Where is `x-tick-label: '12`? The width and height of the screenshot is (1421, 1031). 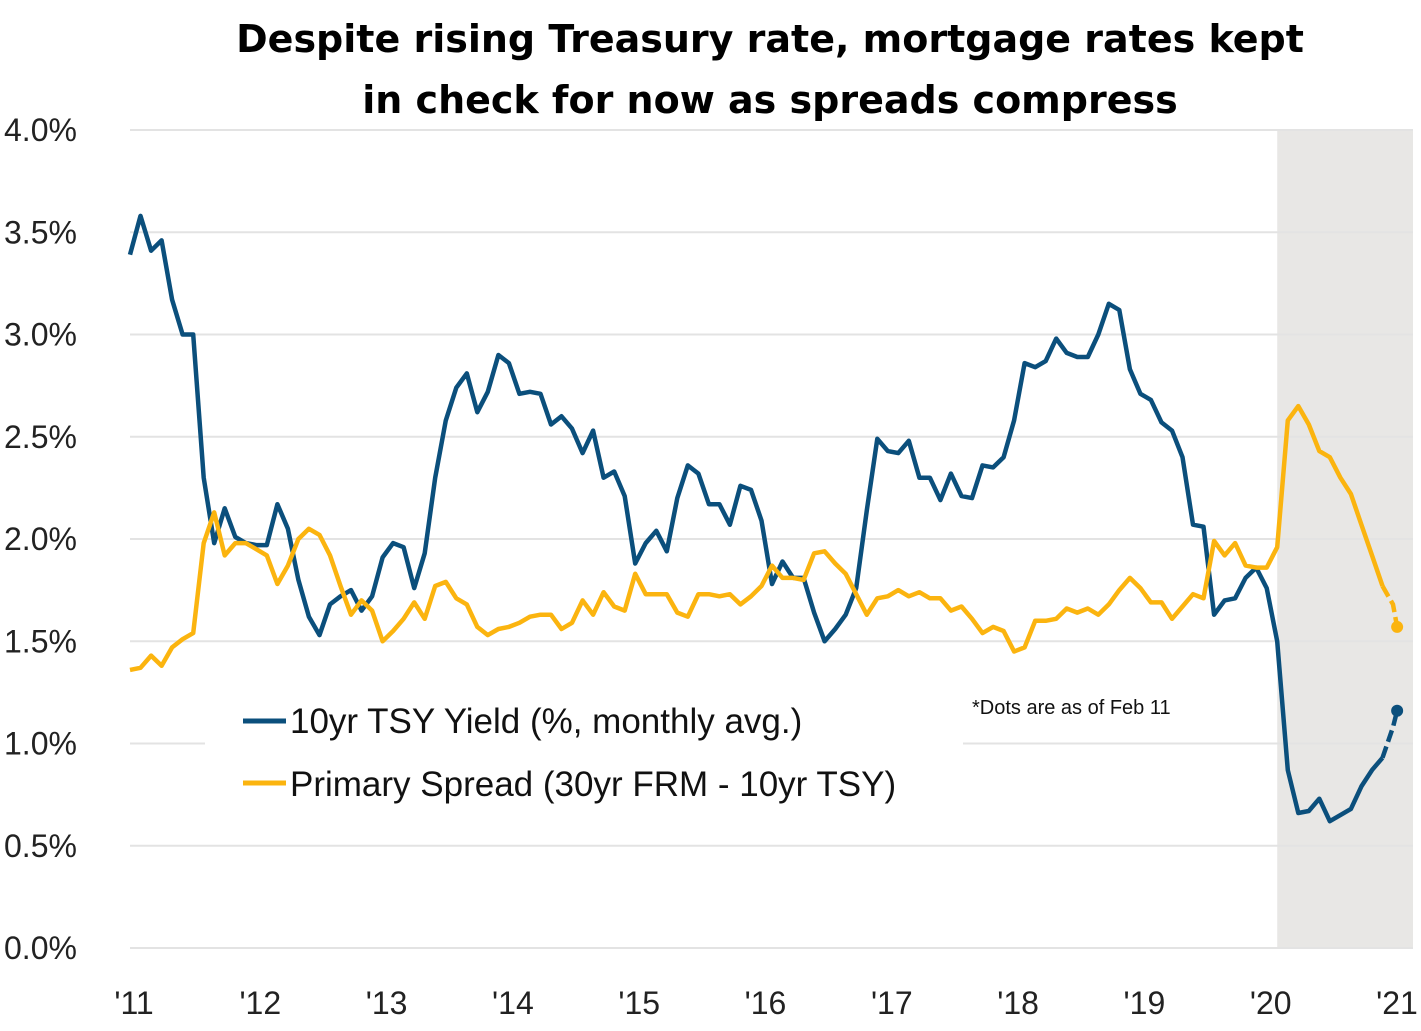 x-tick-label: '12 is located at coordinates (260, 1003).